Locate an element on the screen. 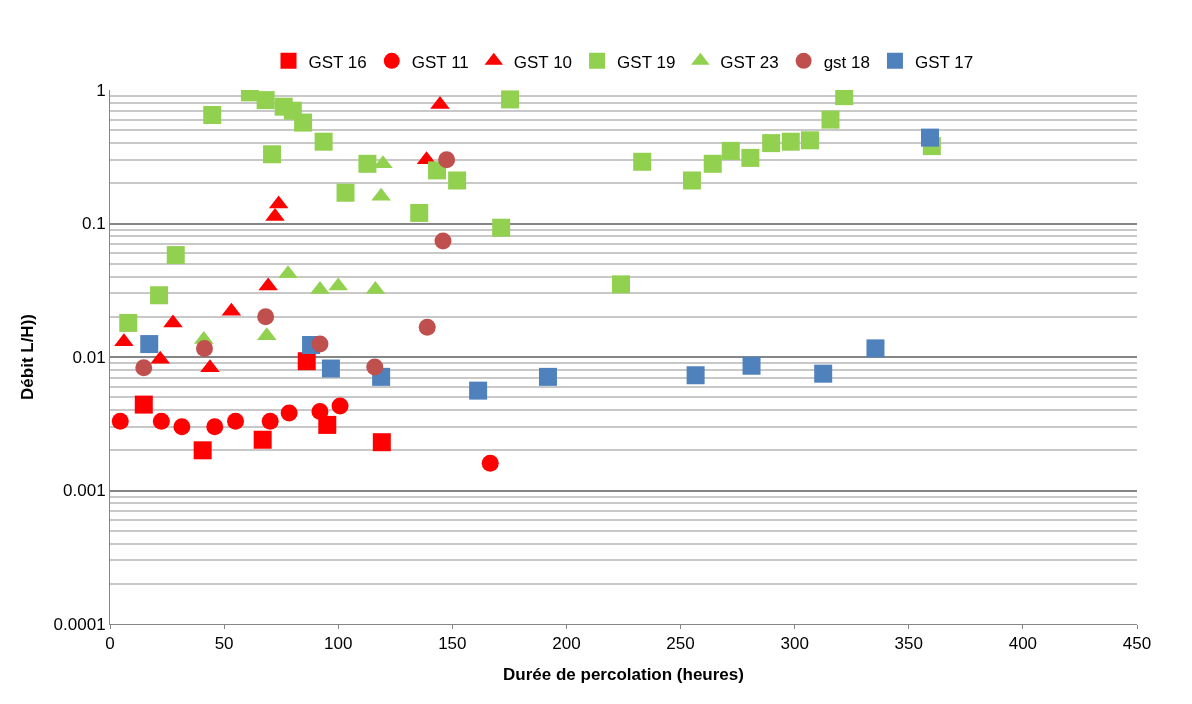 The image size is (1192, 704). x-tick-label: 50 is located at coordinates (224, 644).